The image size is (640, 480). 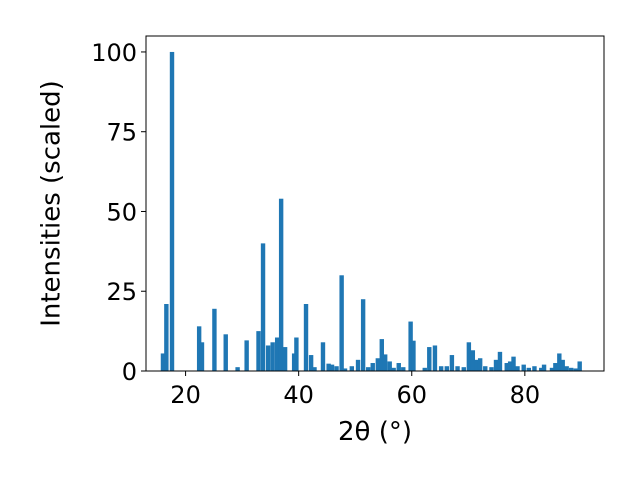 I want to click on y-tick-label: 100, so click(x=114, y=53).